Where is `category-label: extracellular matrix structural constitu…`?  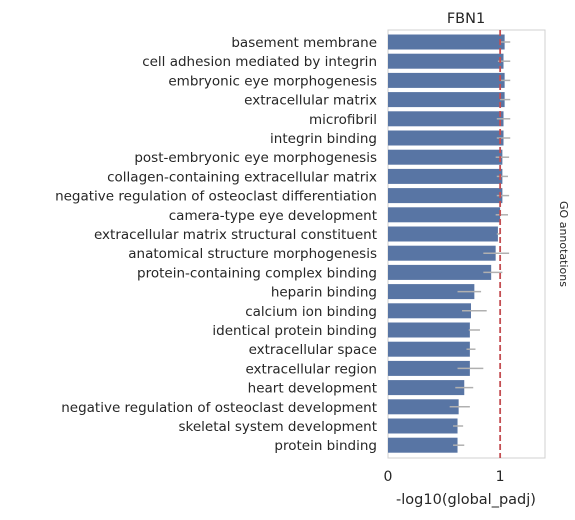
category-label: extracellular matrix structural constitu… is located at coordinates (235, 235).